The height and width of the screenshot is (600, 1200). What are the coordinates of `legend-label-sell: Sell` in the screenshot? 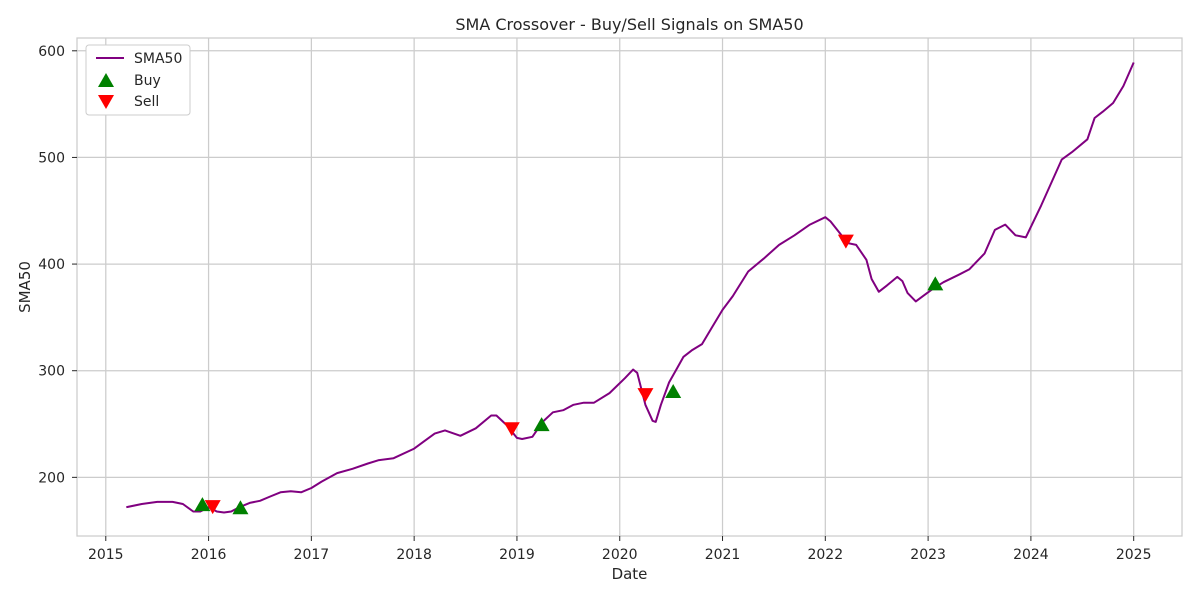 It's located at (146, 102).